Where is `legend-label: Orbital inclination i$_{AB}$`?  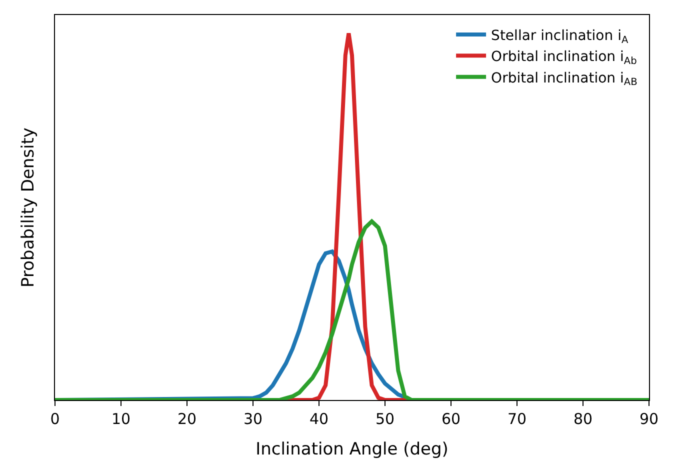
legend-label: Orbital inclination i$_{AB}$ is located at coordinates (564, 79).